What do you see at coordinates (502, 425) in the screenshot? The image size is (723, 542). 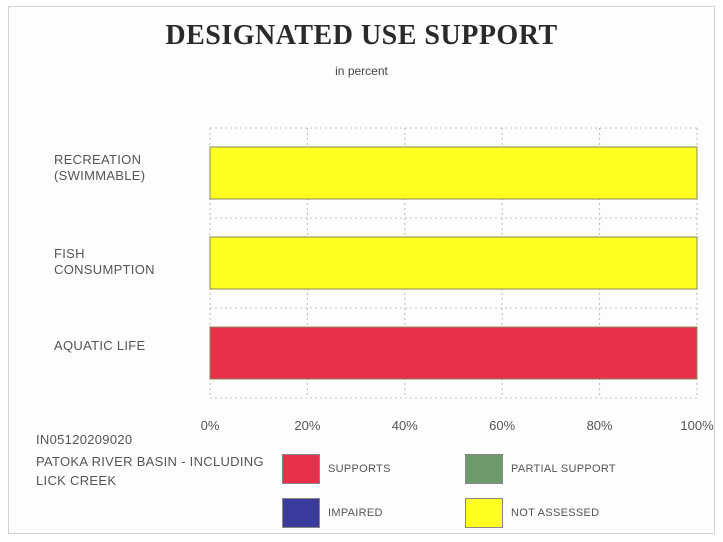 I see `x-tick-label: 60%` at bounding box center [502, 425].